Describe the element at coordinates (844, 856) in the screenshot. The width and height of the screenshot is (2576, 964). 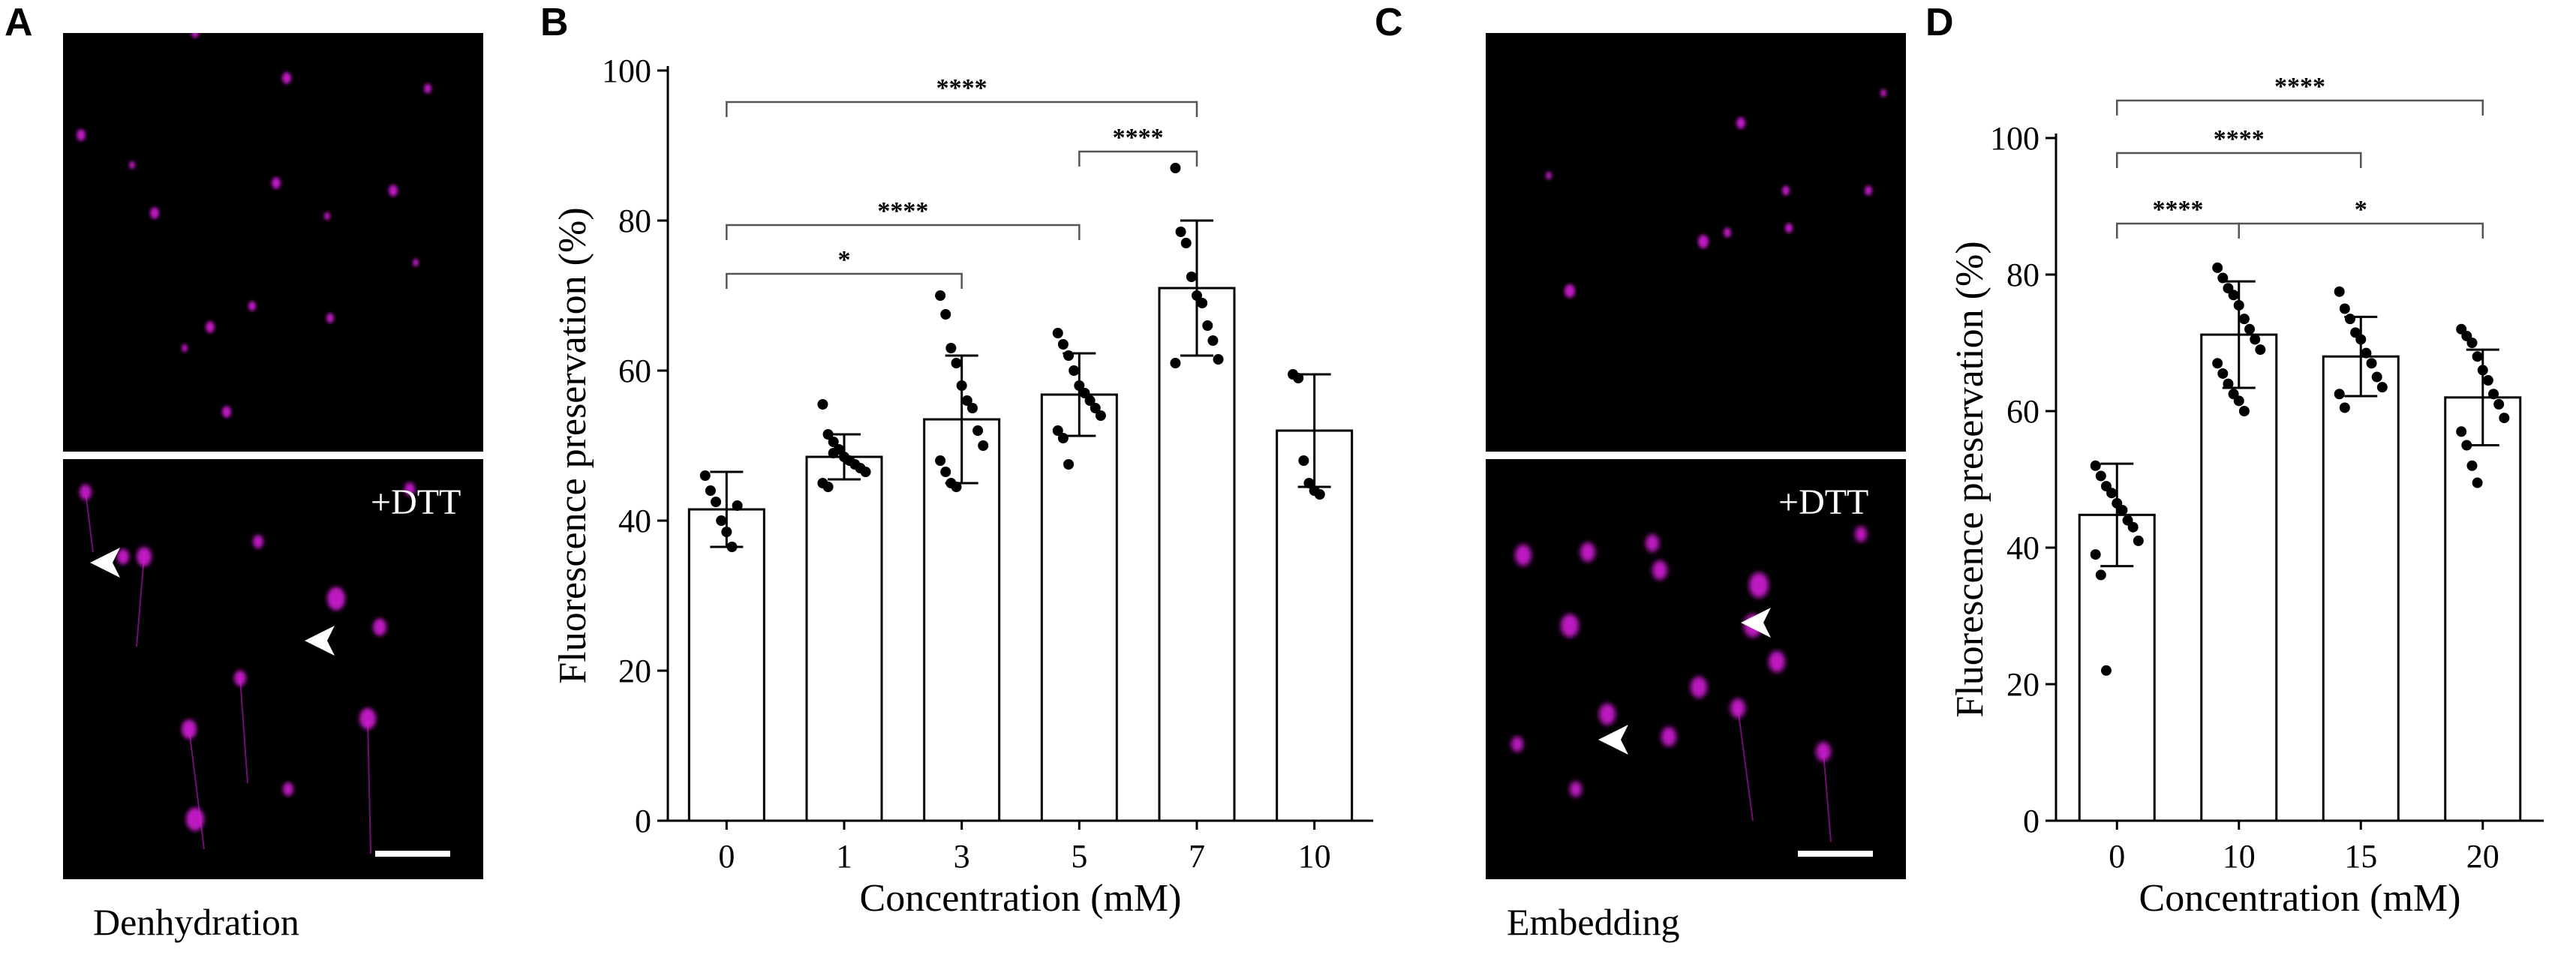
I see `x-tick-label: 1` at that location.